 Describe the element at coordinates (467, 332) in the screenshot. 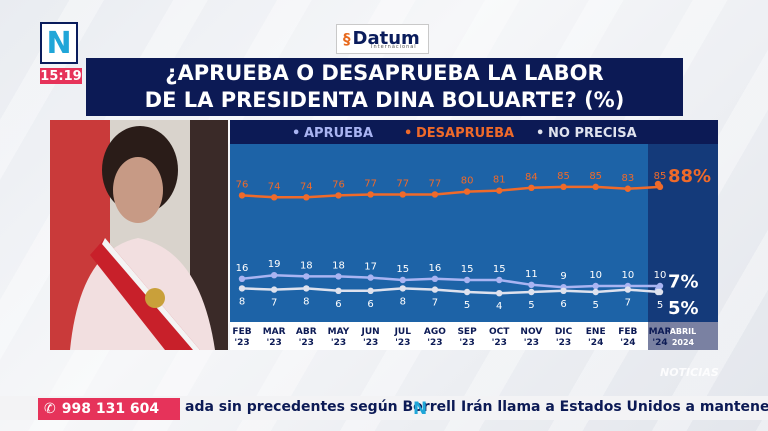

I see `x-tick-label-7: SEP` at that location.